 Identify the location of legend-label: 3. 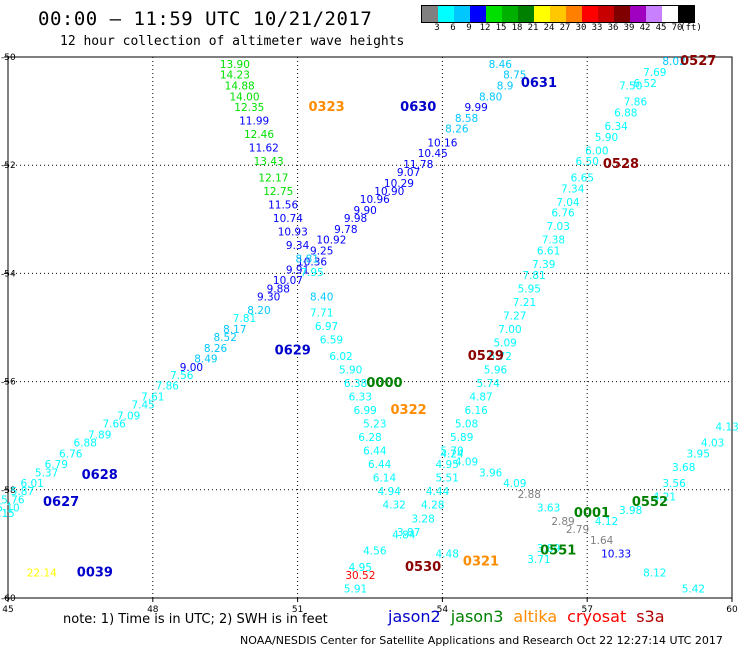
(437, 28).